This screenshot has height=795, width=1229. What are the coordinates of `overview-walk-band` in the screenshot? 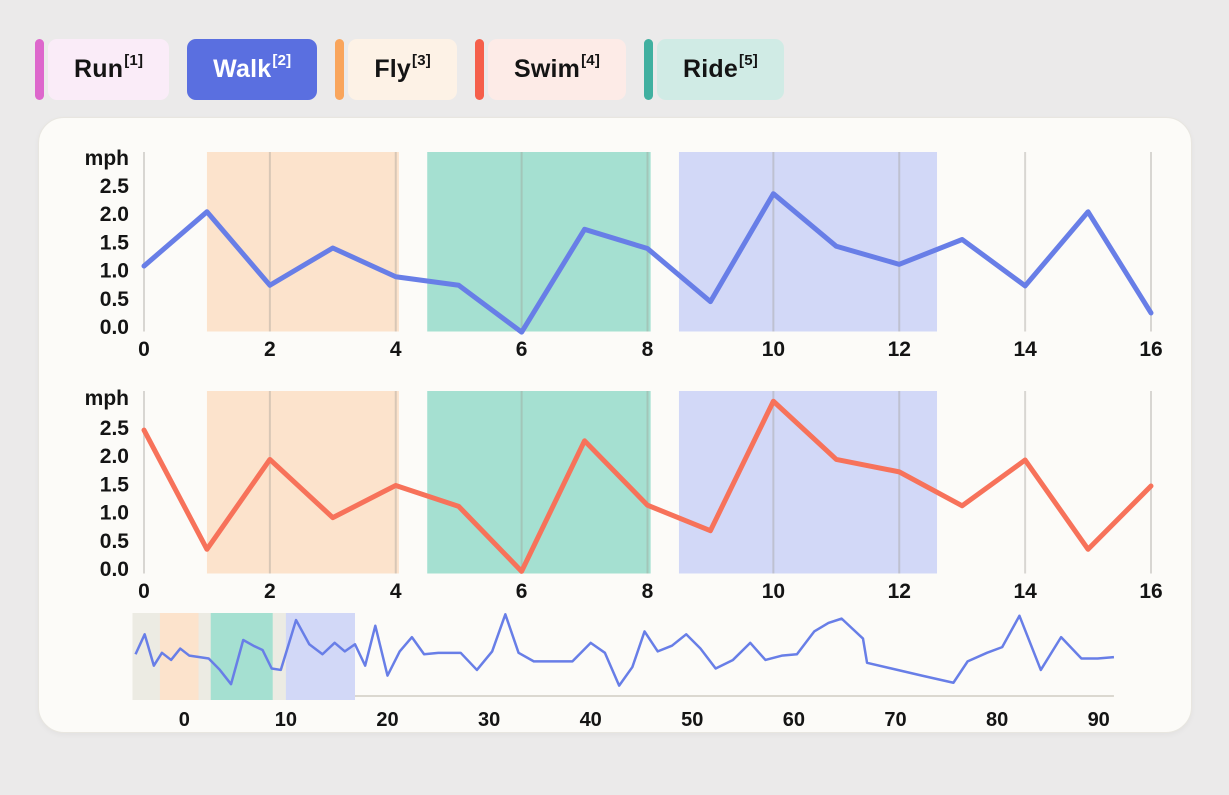 It's located at (320, 656).